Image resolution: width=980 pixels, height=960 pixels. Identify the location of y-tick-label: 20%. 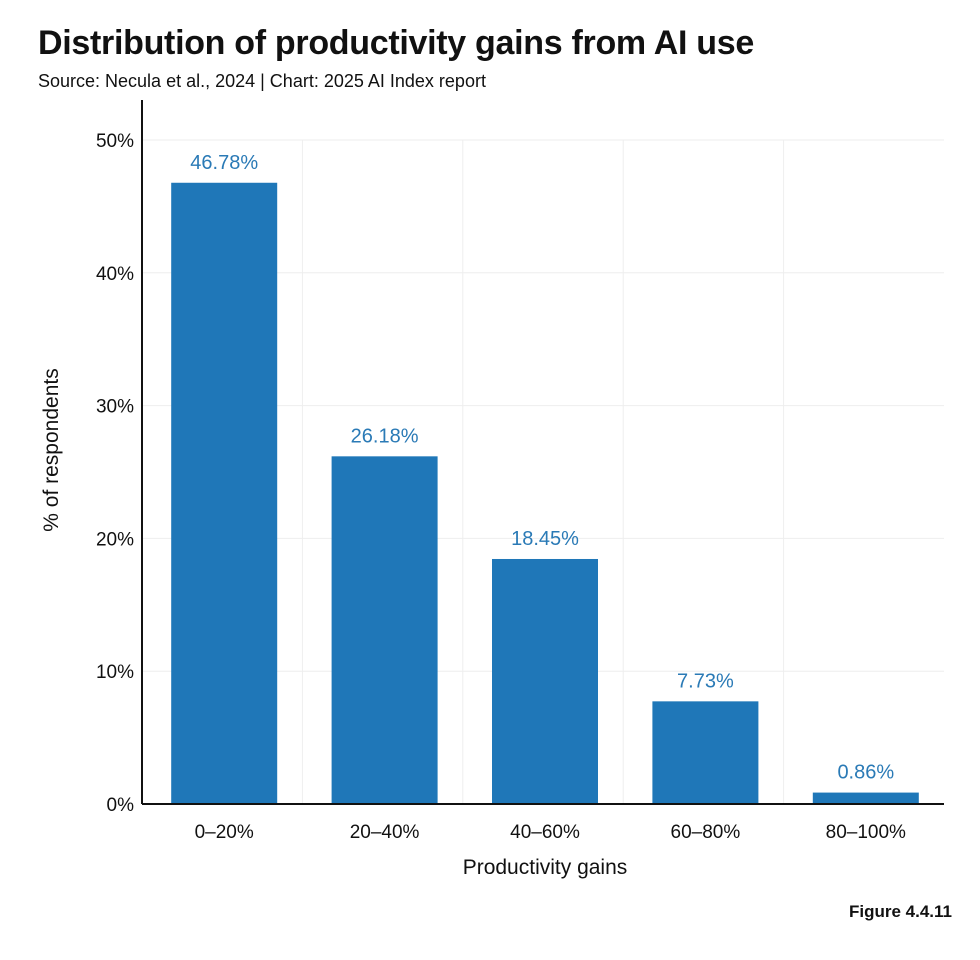
(115, 539).